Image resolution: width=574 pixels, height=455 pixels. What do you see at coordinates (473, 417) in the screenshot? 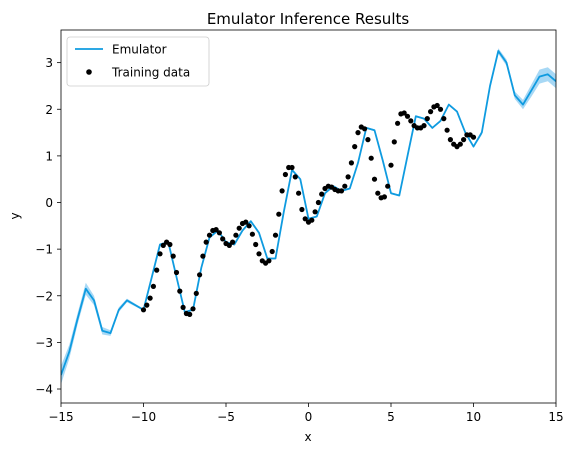
I see `x-tick-label: 10` at bounding box center [473, 417].